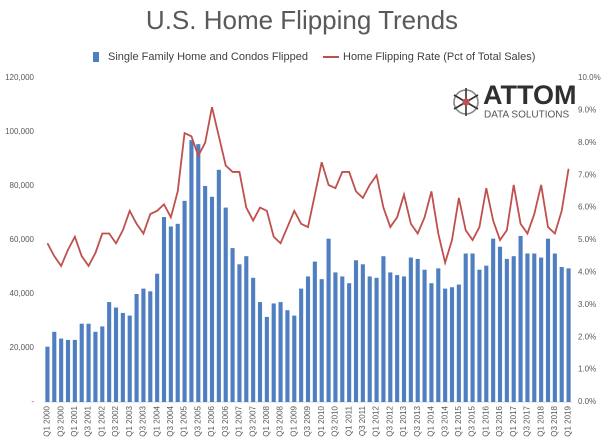  Describe the element at coordinates (335, 420) in the screenshot. I see `x-tick-label: Q3 2010` at that location.